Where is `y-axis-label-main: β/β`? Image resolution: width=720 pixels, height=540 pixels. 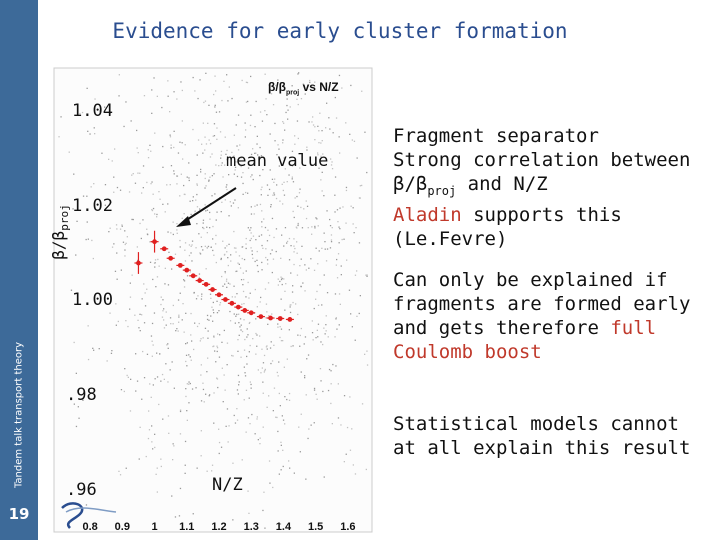
y-axis-label-main: β/β is located at coordinates (58, 245).